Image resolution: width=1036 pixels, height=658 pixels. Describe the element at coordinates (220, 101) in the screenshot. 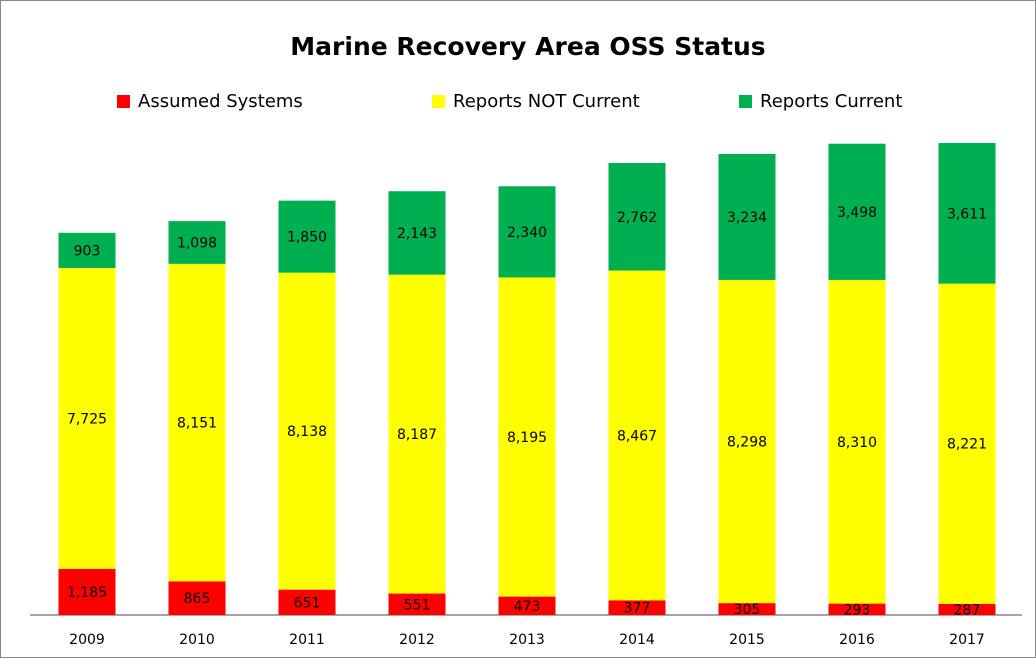

I see `legend-label: Assumed Systems` at that location.